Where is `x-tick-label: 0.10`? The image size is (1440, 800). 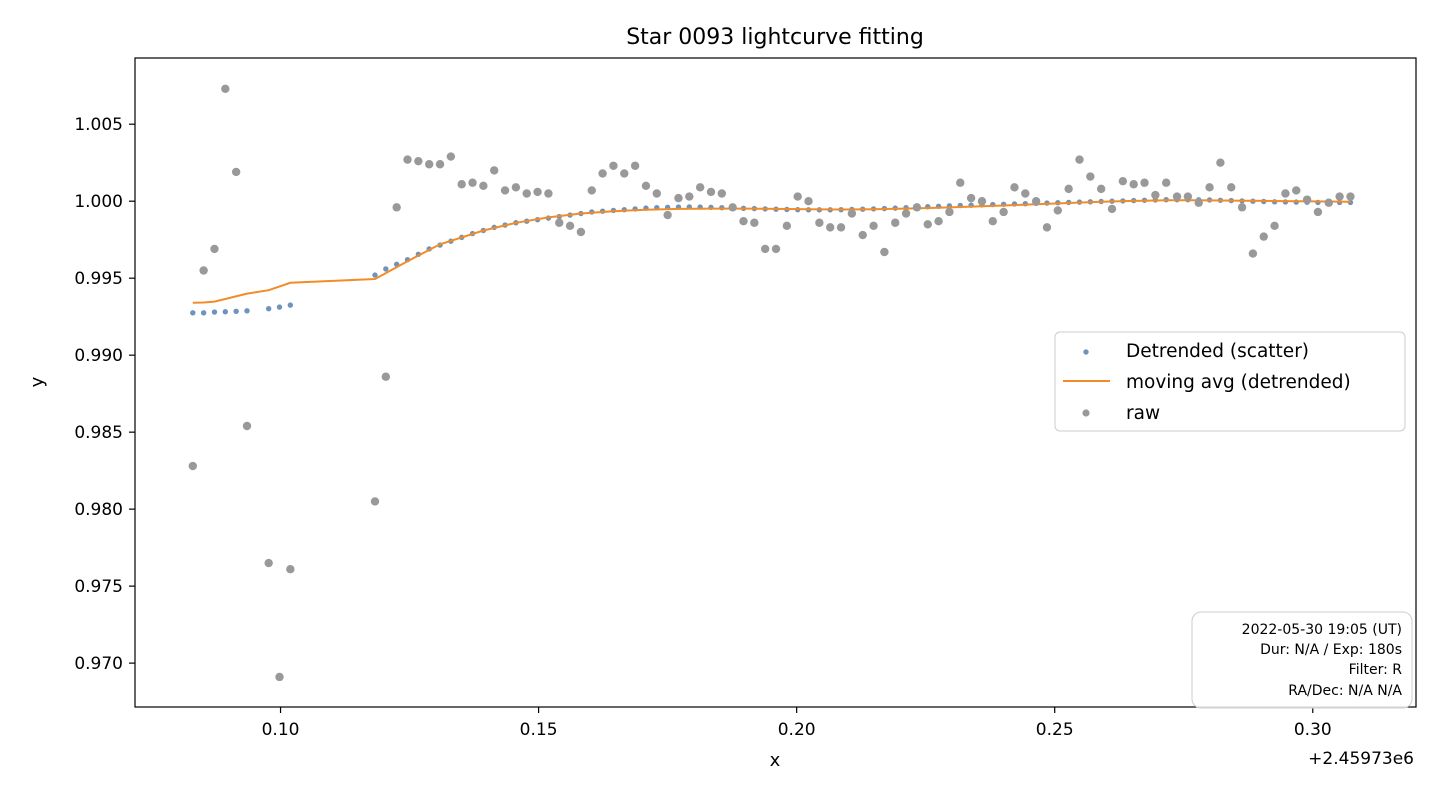 x-tick-label: 0.10 is located at coordinates (281, 730).